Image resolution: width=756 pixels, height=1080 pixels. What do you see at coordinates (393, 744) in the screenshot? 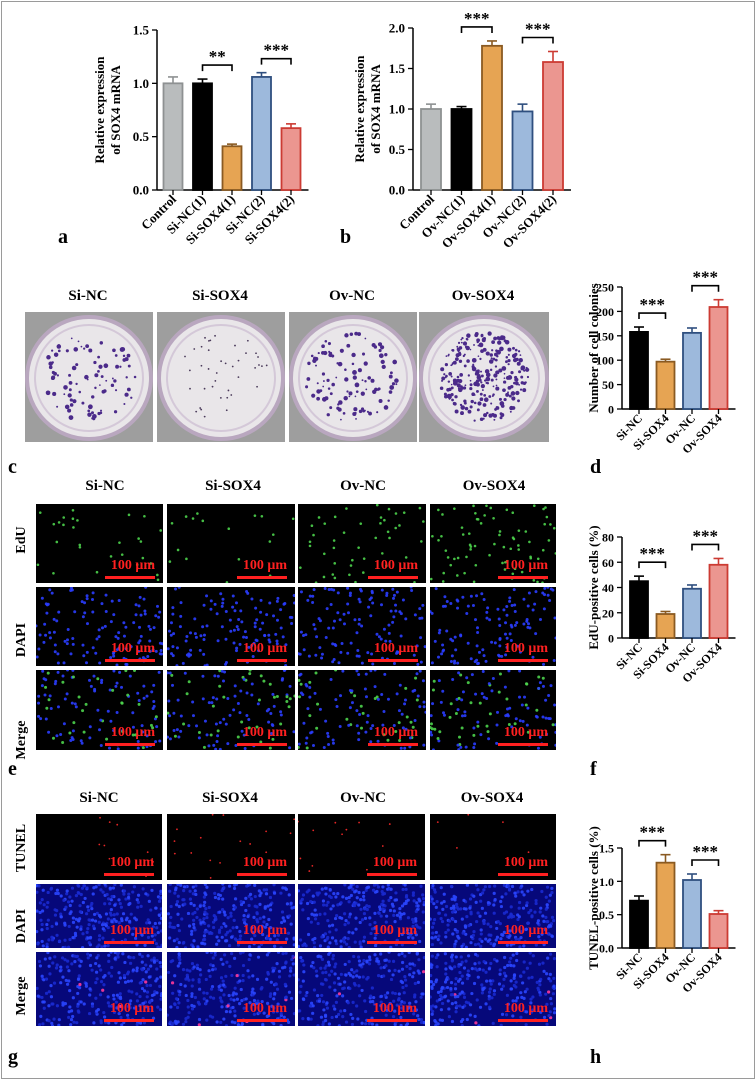
I see `scale-bar` at bounding box center [393, 744].